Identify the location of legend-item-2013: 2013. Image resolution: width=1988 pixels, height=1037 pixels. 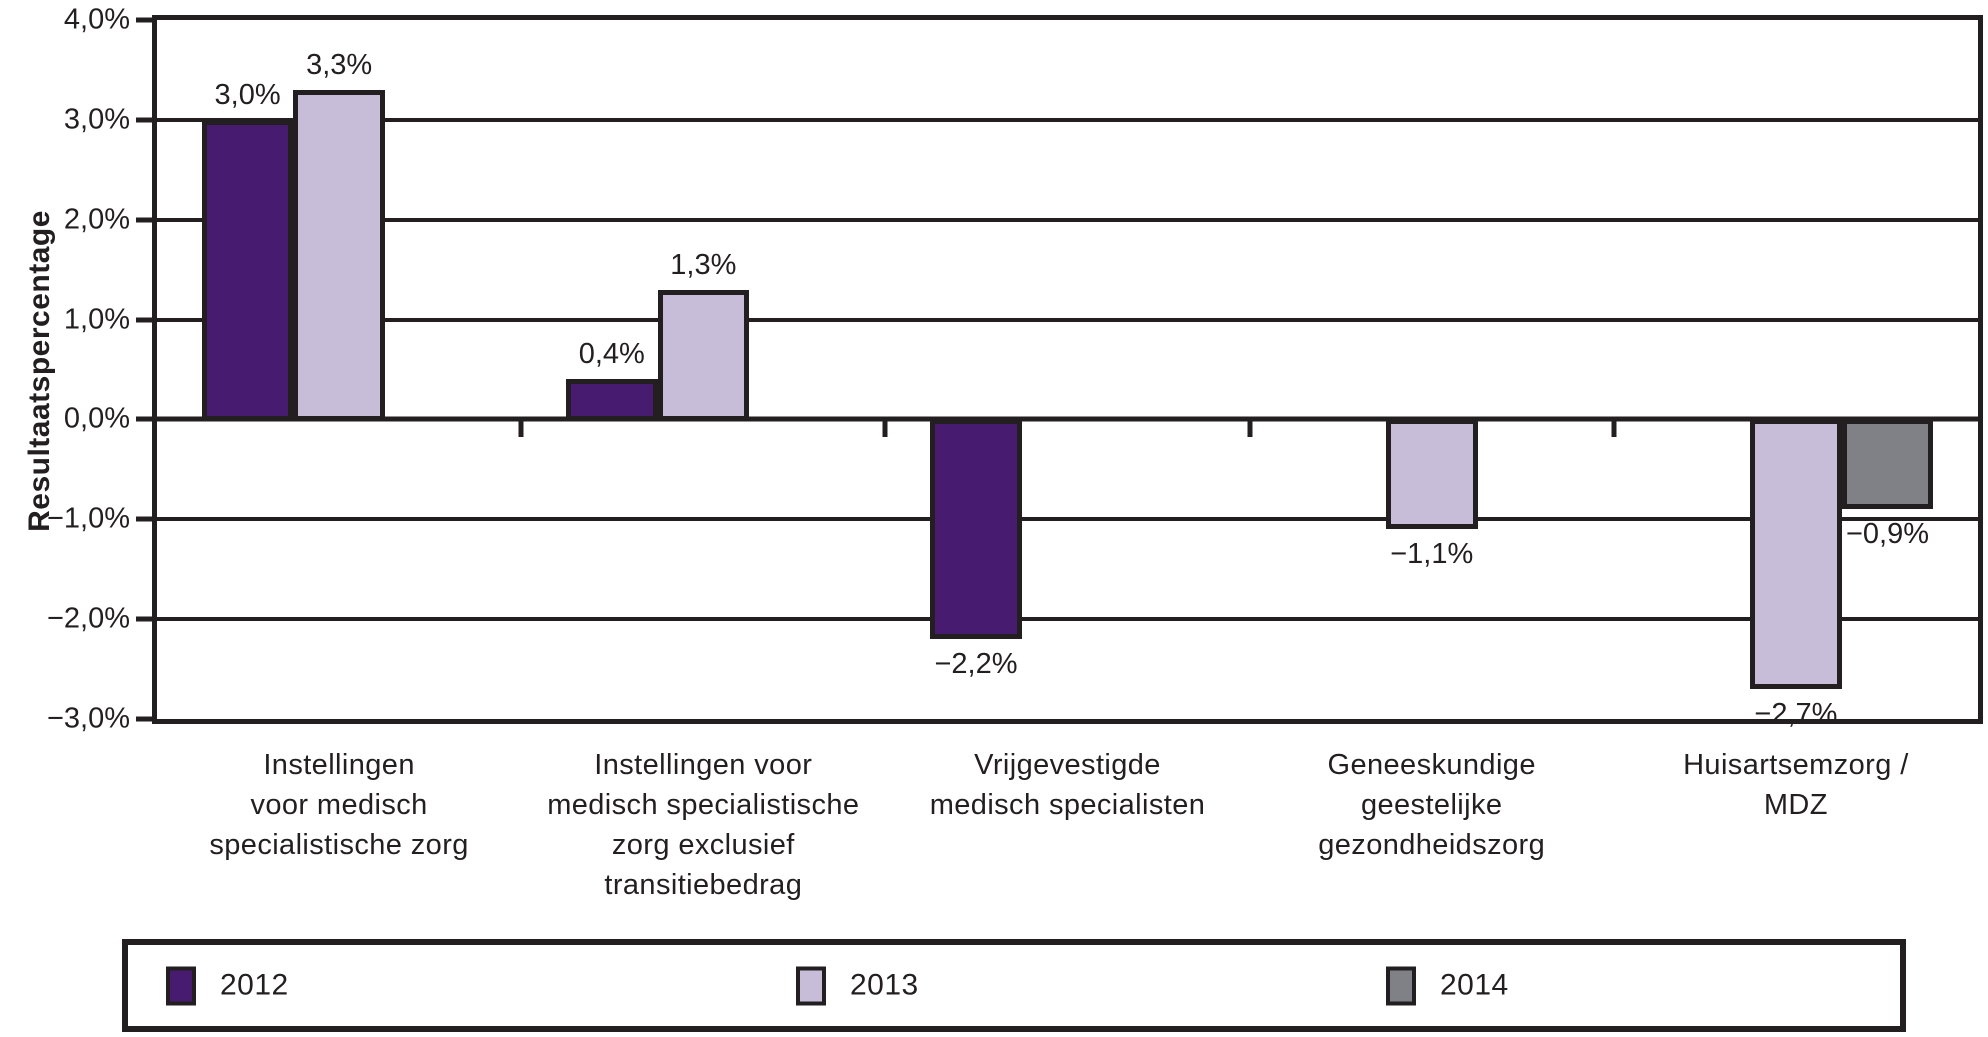
(857, 985).